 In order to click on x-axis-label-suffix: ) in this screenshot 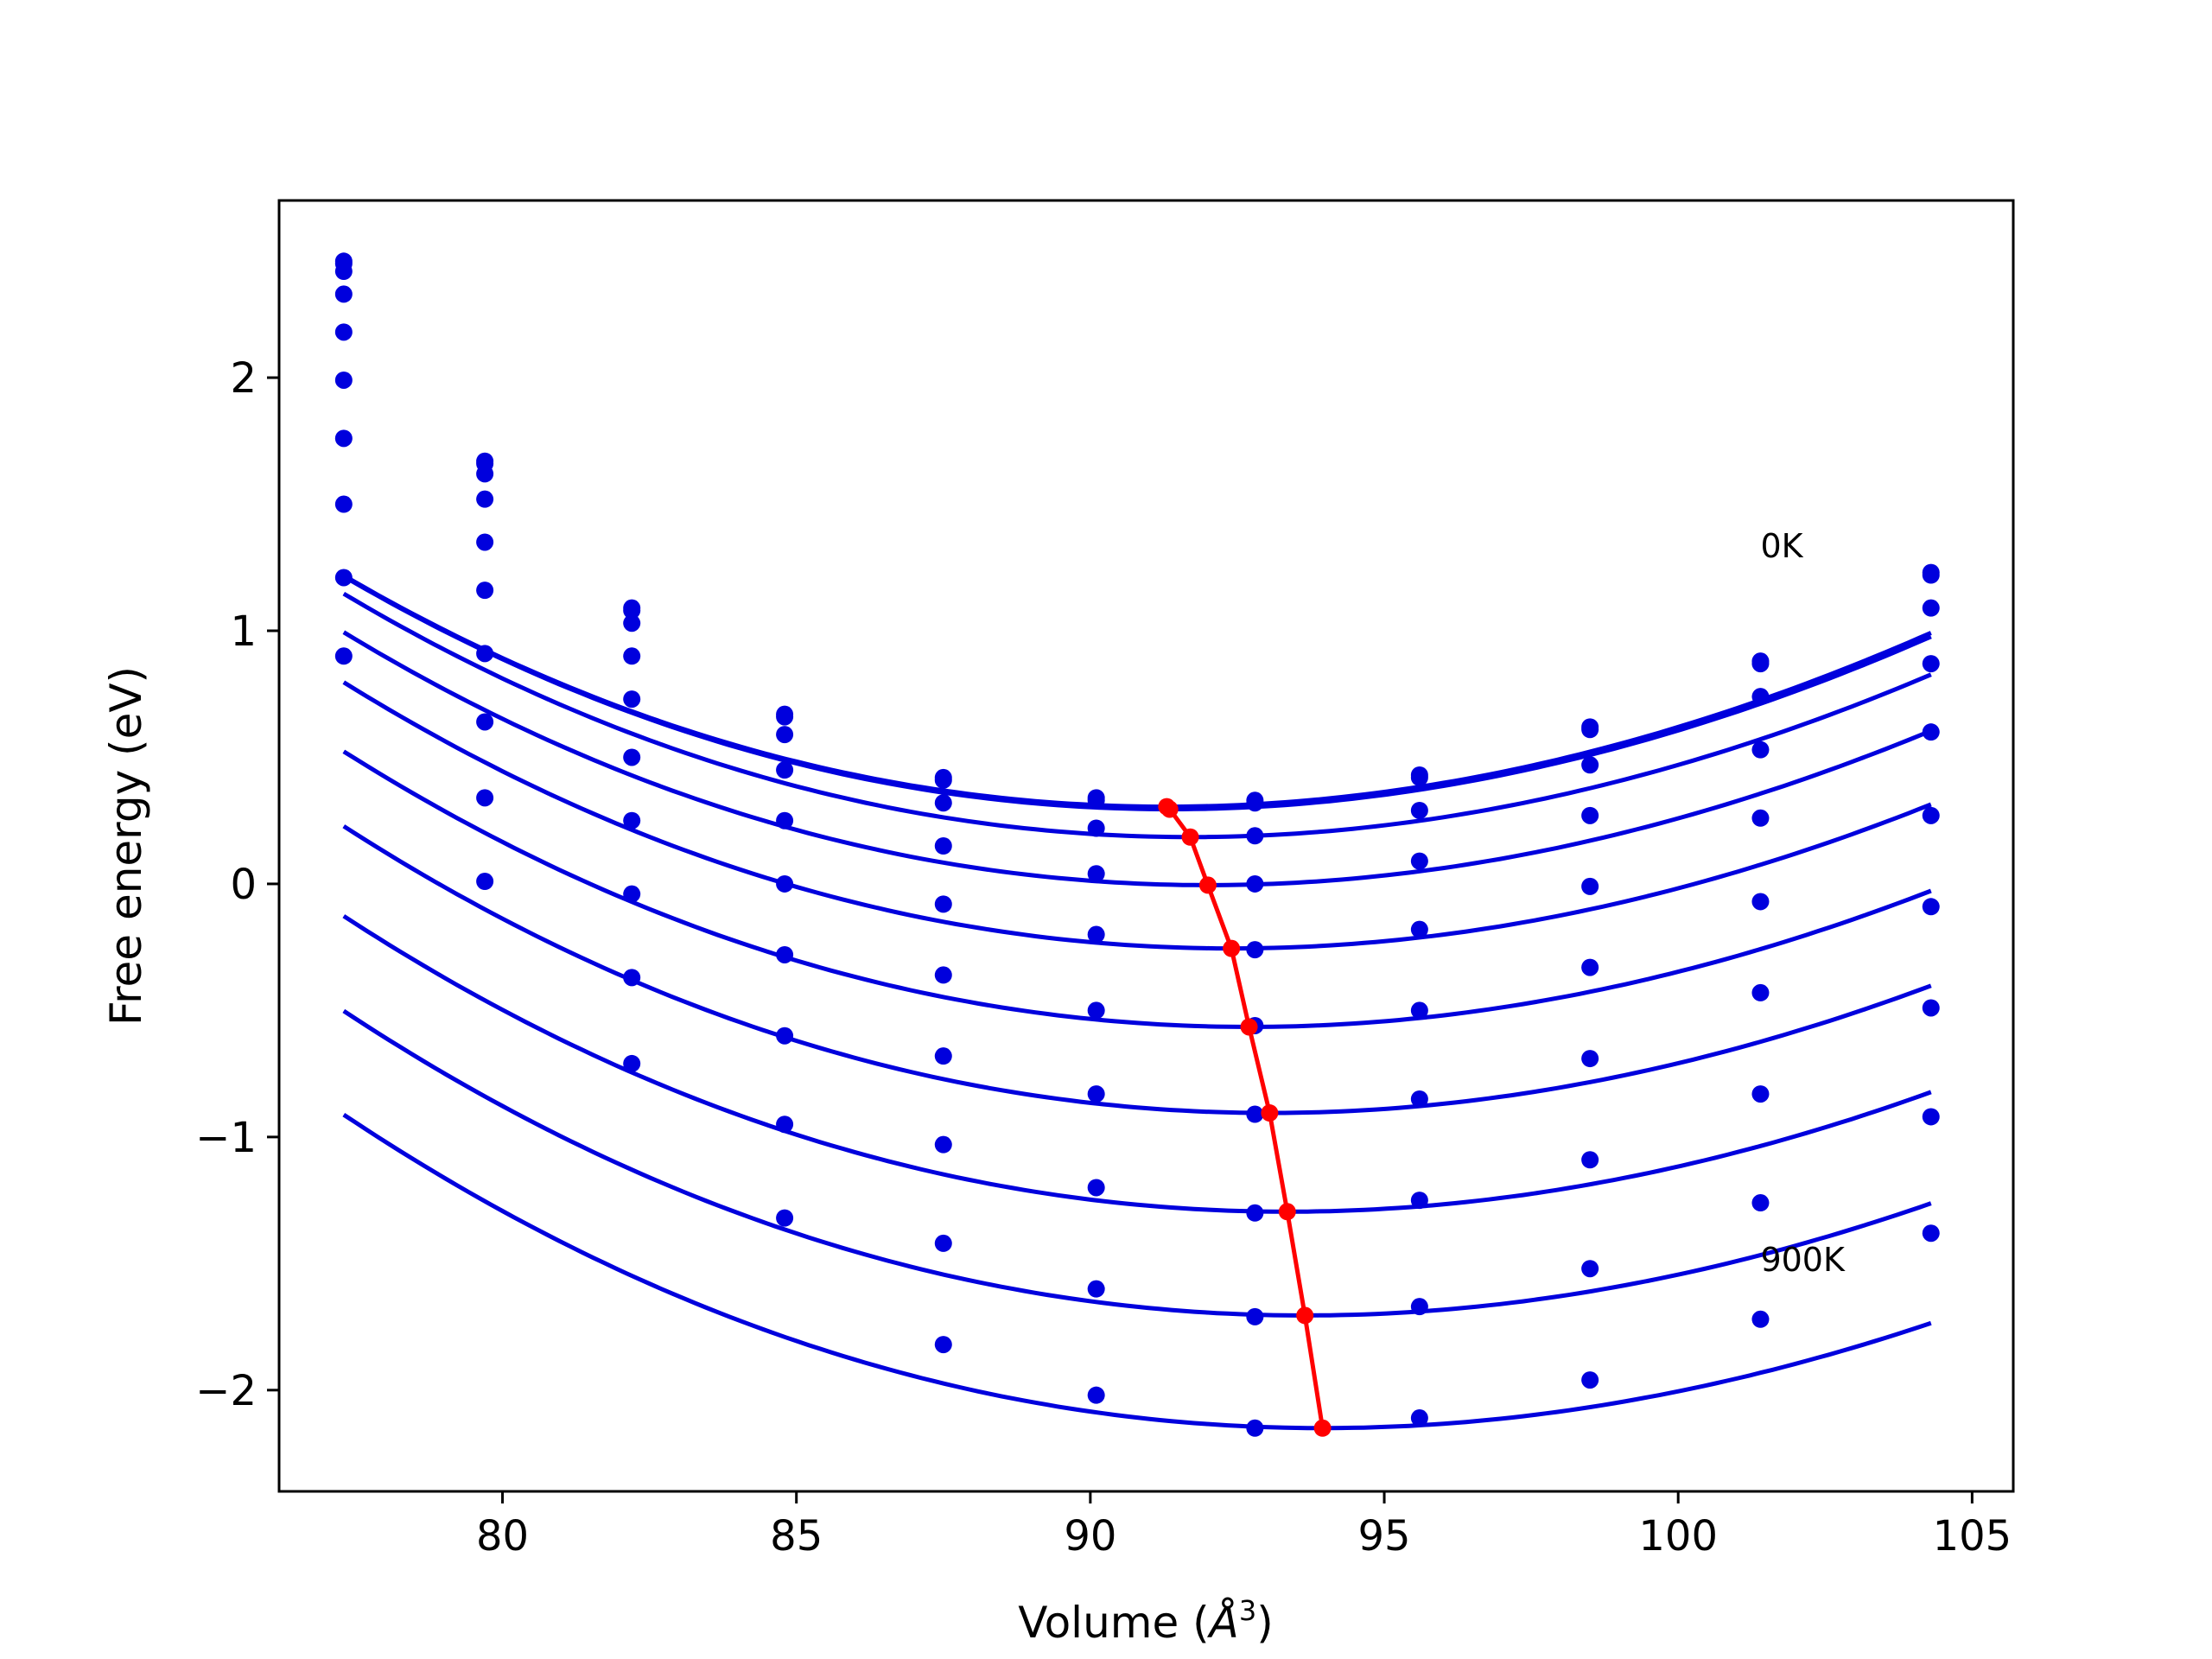, I will do `click(1265, 1623)`.